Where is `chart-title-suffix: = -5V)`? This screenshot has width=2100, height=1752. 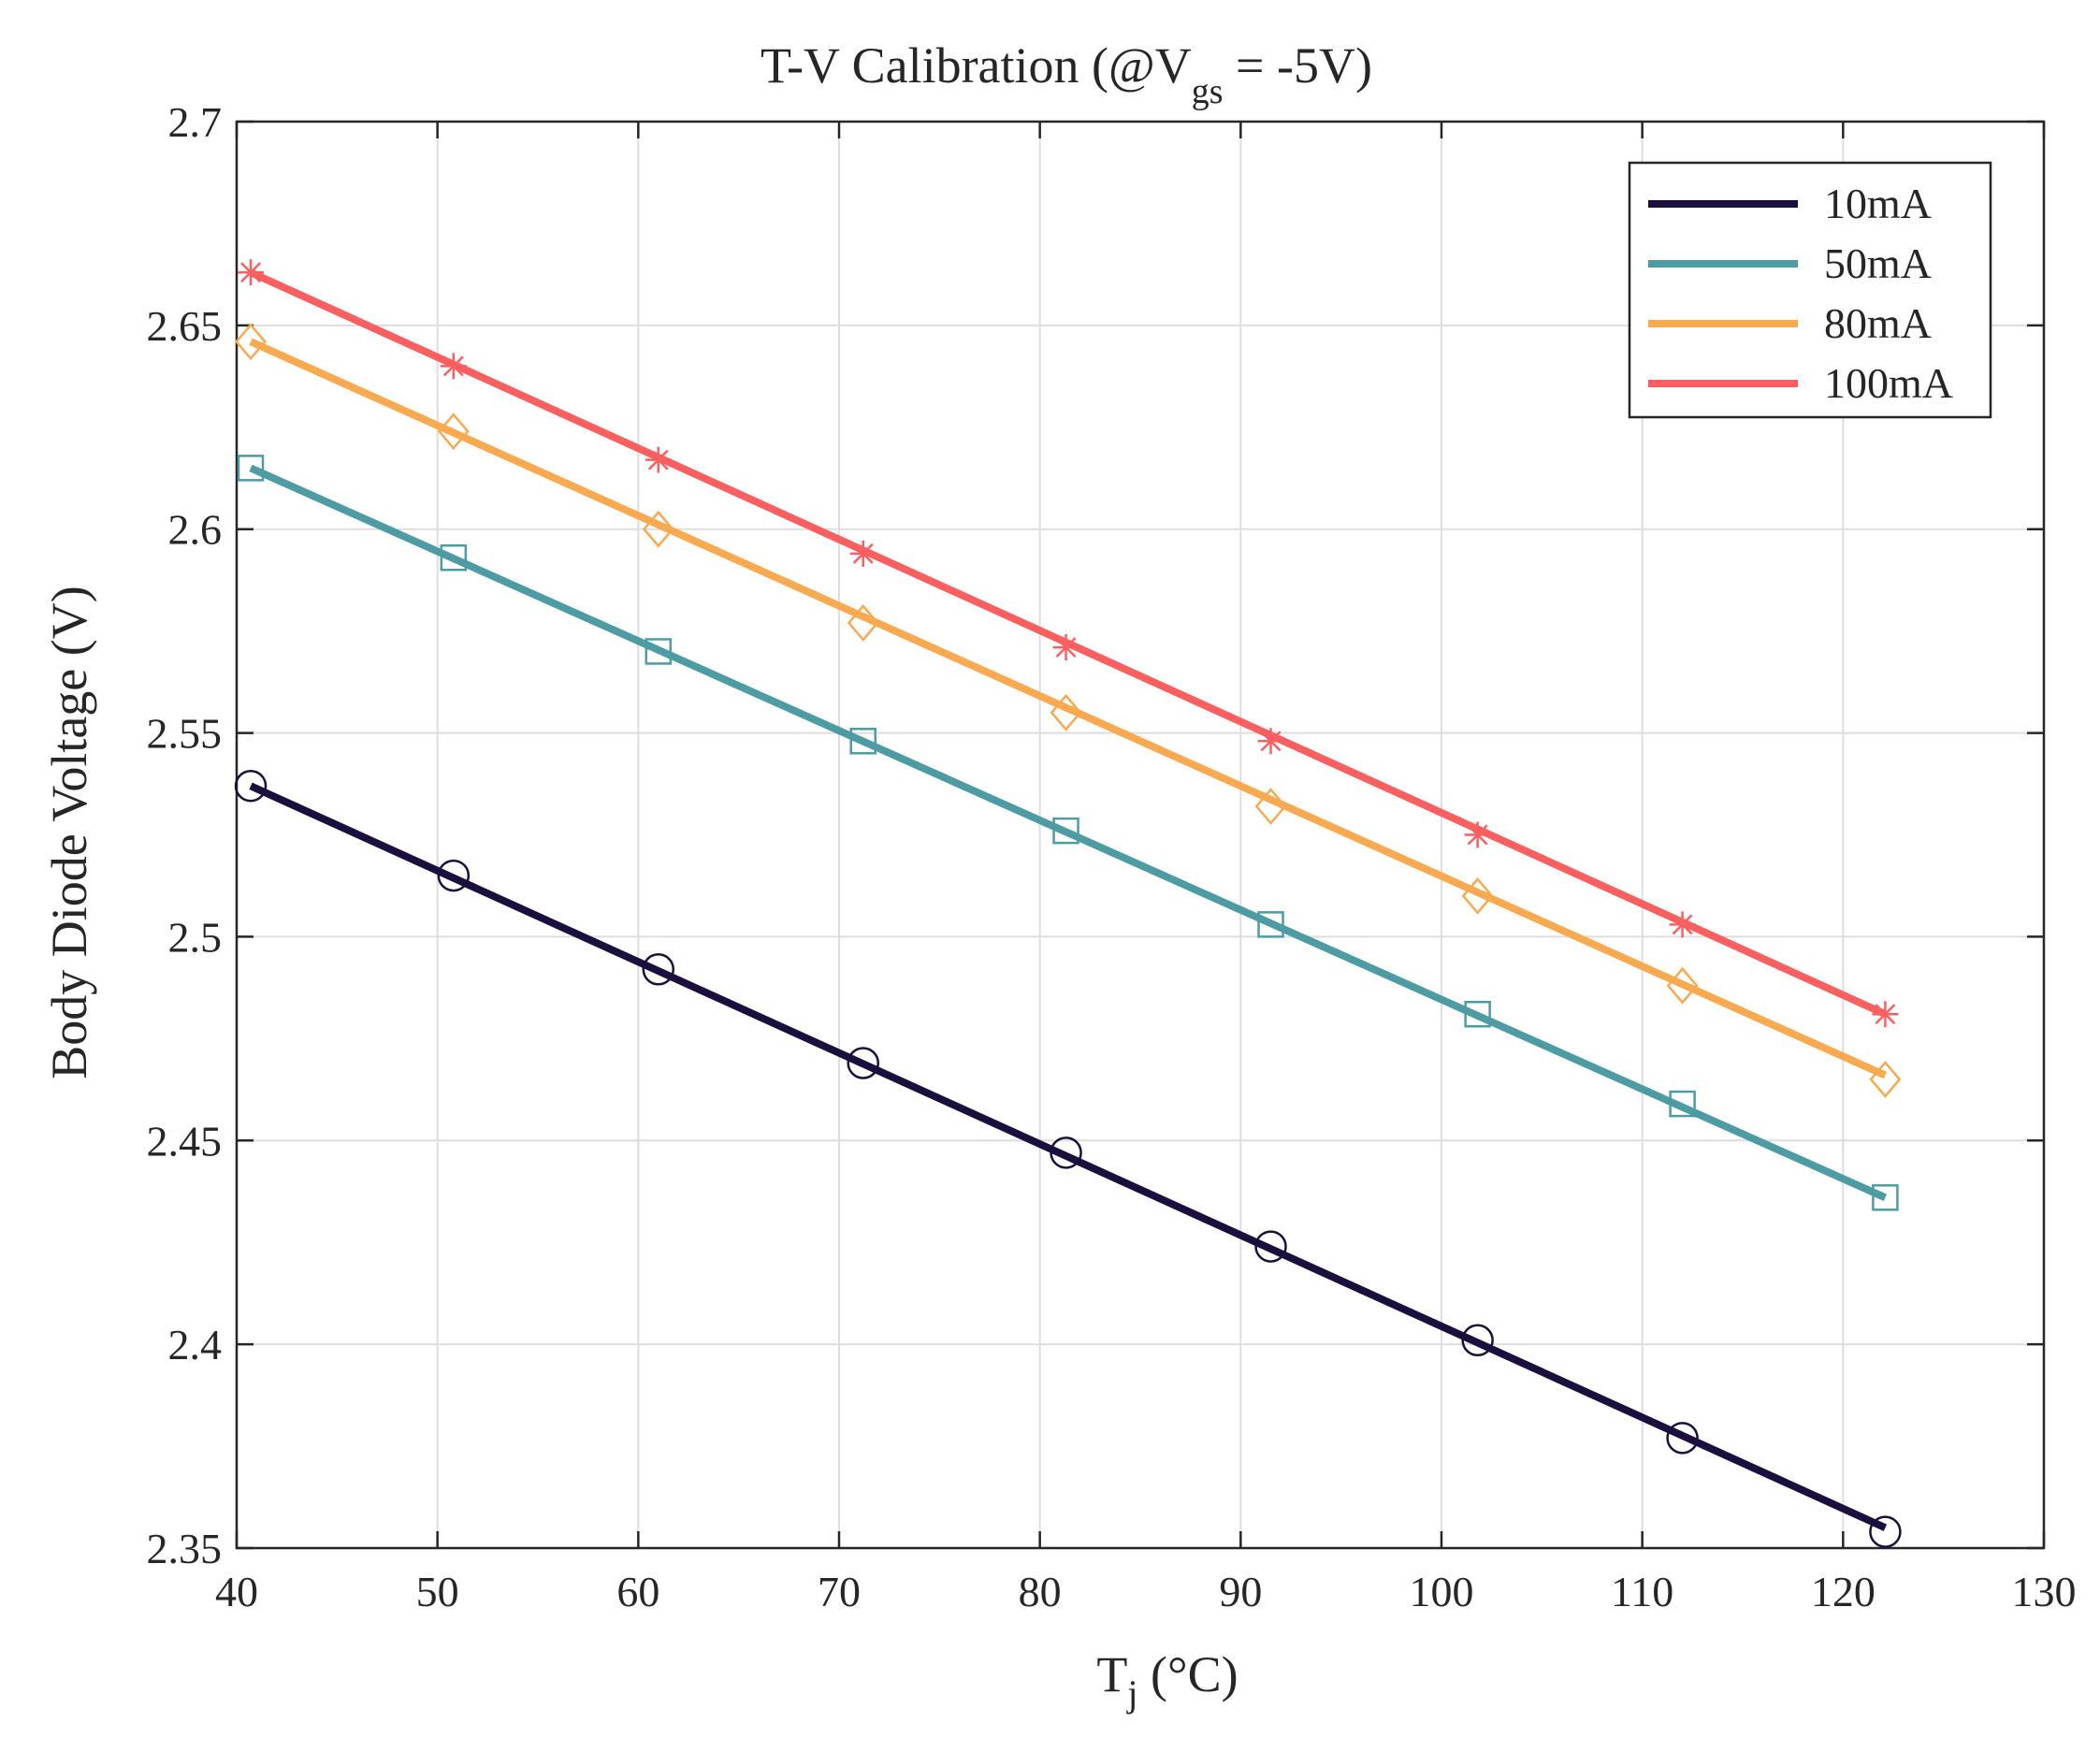 chart-title-suffix: = -5V) is located at coordinates (1298, 65).